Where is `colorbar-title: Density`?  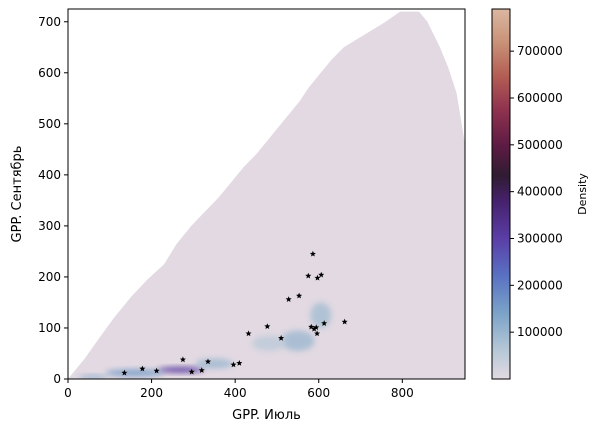
colorbar-title: Density is located at coordinates (582, 194).